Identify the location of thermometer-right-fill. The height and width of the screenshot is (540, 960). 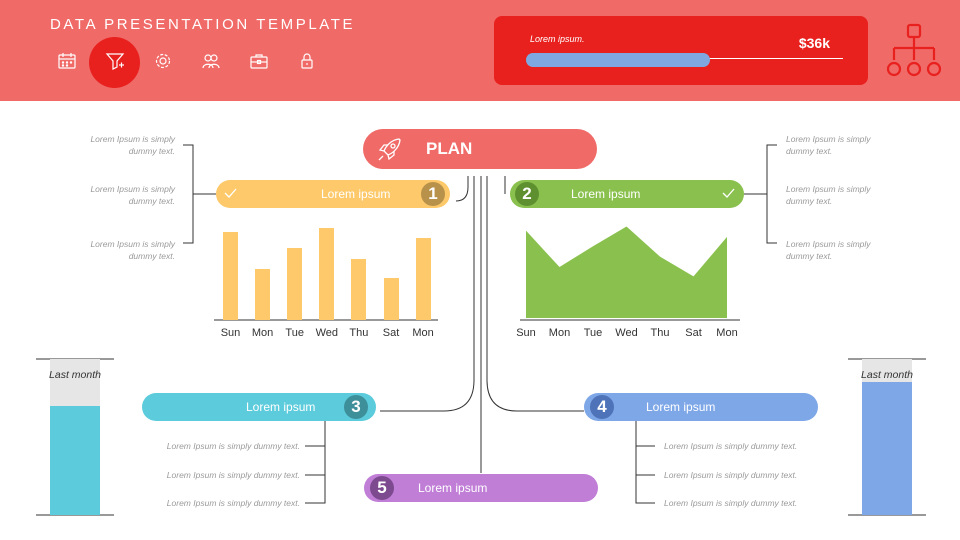
(887, 448).